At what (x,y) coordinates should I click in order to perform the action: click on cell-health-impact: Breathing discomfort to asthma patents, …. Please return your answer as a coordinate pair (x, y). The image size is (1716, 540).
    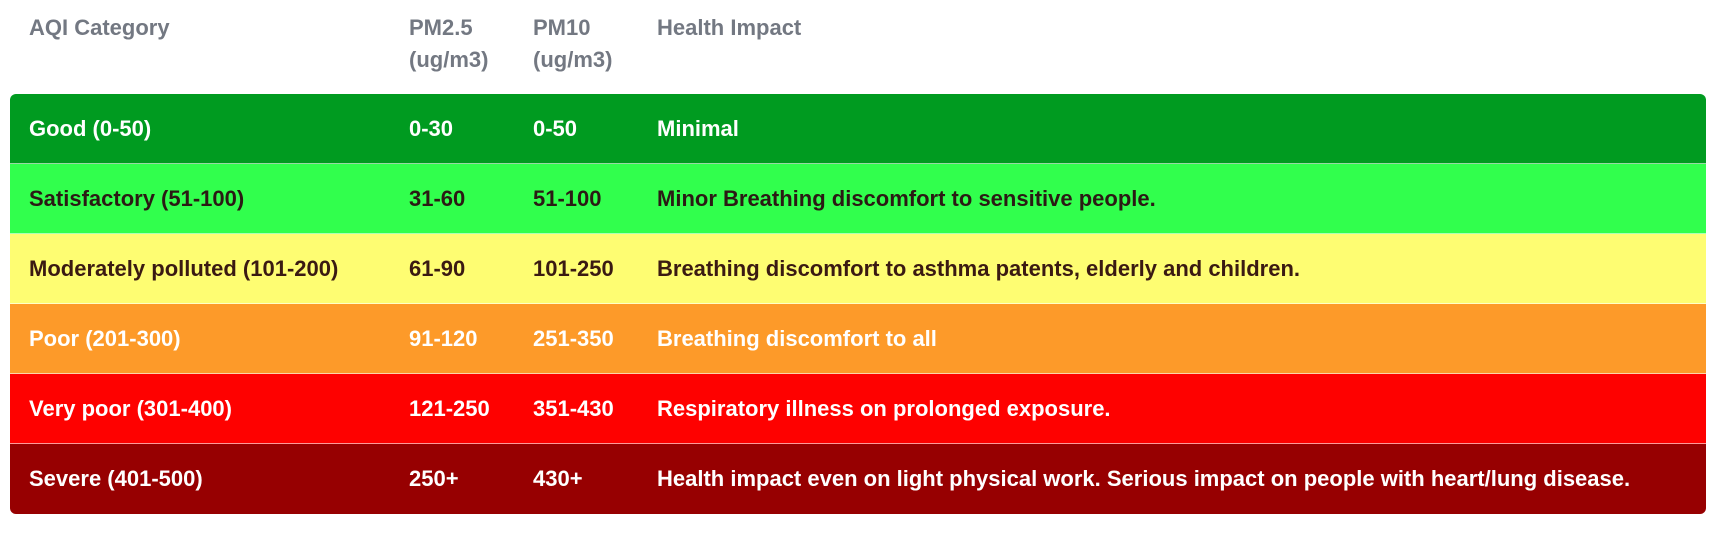
    Looking at the image, I should click on (979, 268).